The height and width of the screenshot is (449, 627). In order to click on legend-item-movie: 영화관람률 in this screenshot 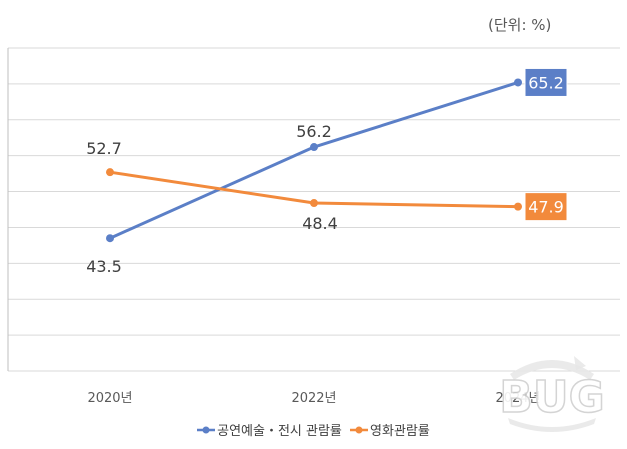, I will do `click(390, 429)`.